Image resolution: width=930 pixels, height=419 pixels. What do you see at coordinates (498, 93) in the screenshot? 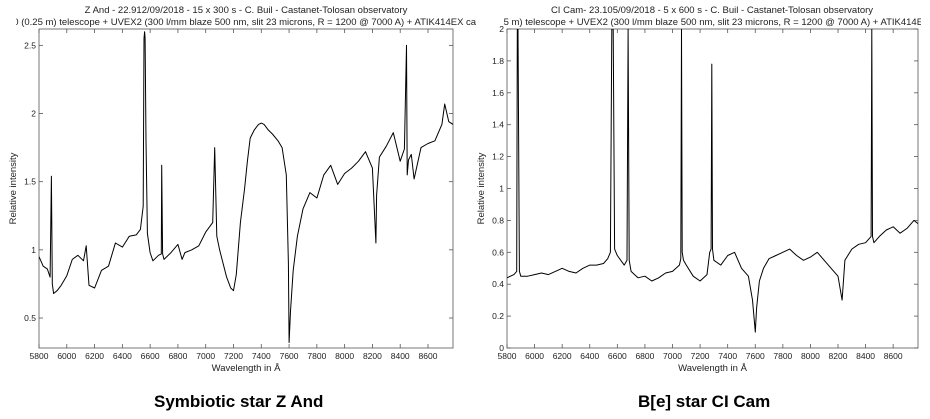
I see `y-tick-label: 1.6` at bounding box center [498, 93].